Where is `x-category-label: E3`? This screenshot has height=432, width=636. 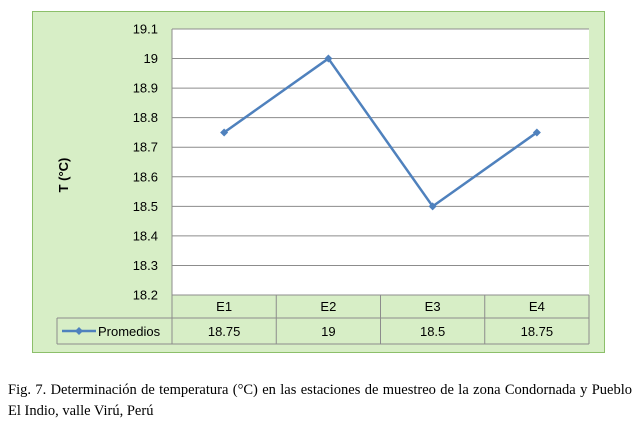 x-category-label: E3 is located at coordinates (433, 306).